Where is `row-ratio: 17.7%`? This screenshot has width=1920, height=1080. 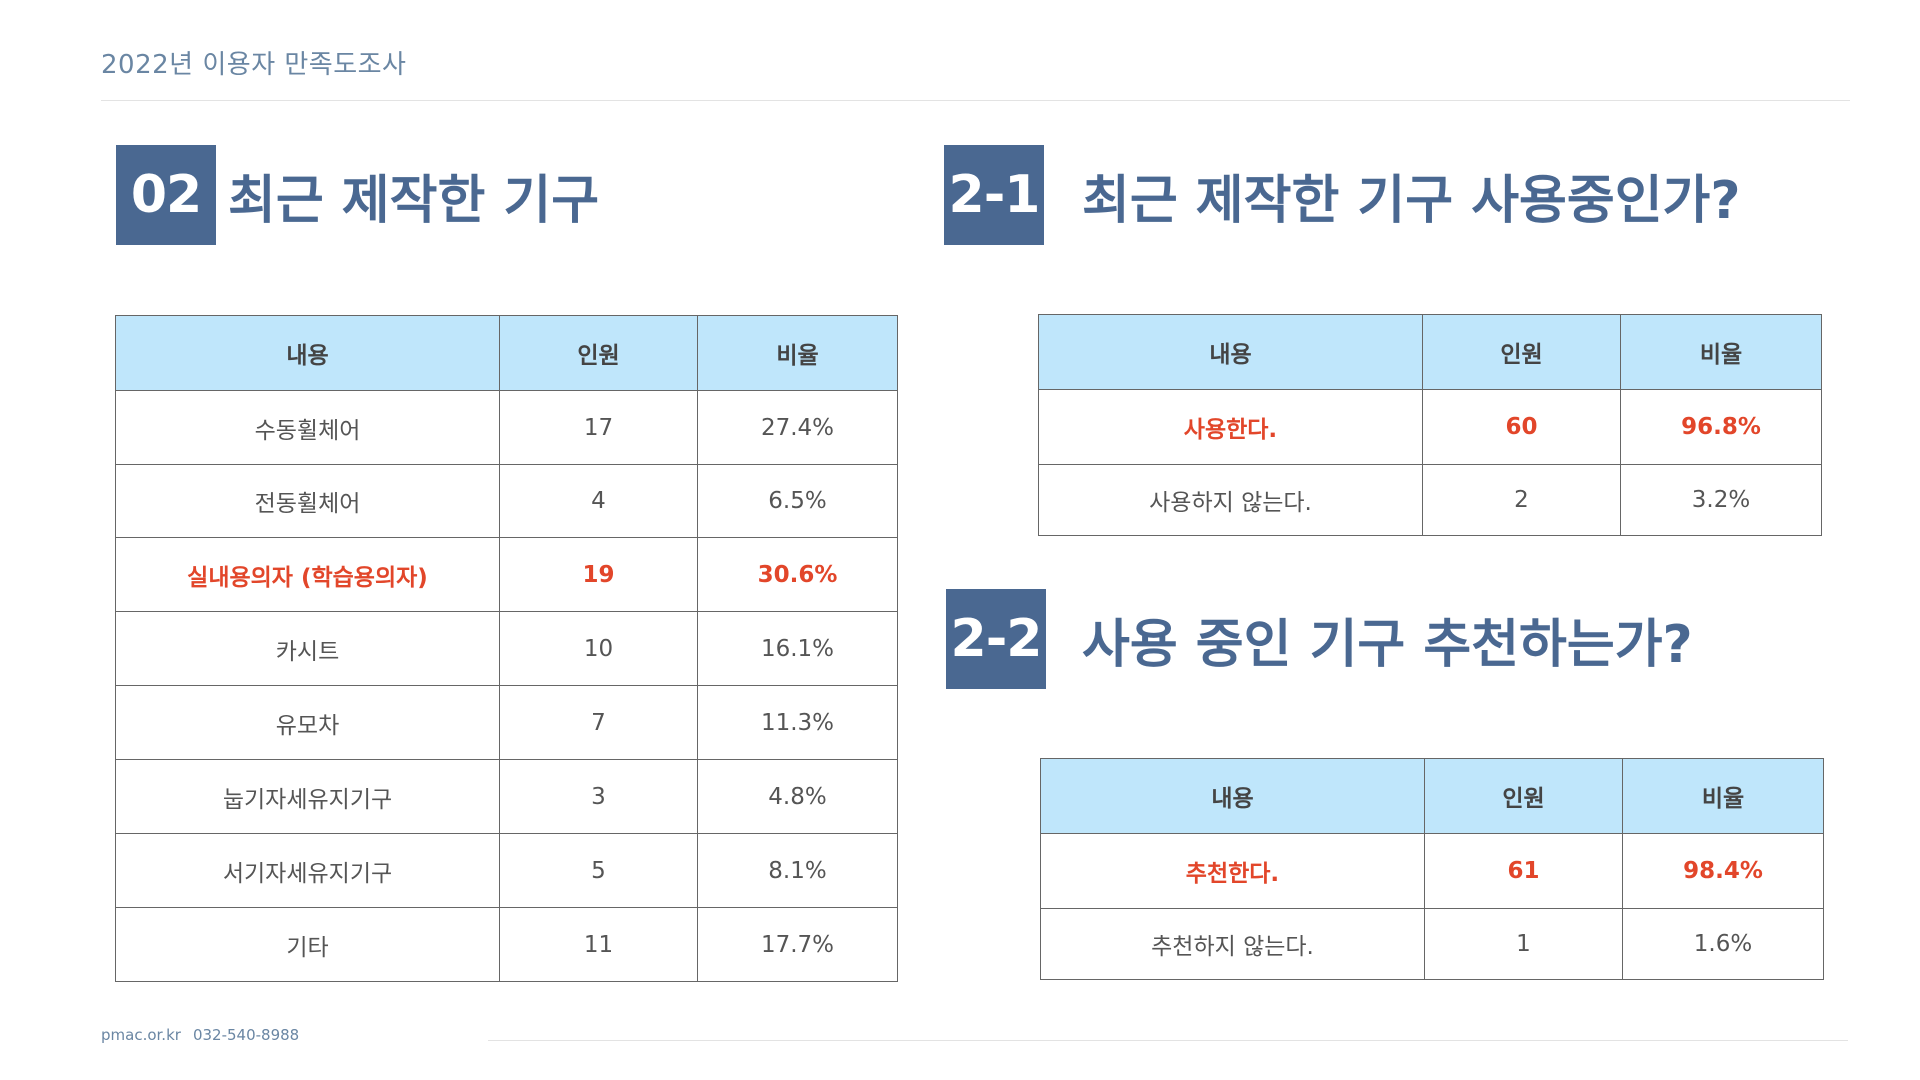
row-ratio: 17.7% is located at coordinates (797, 944).